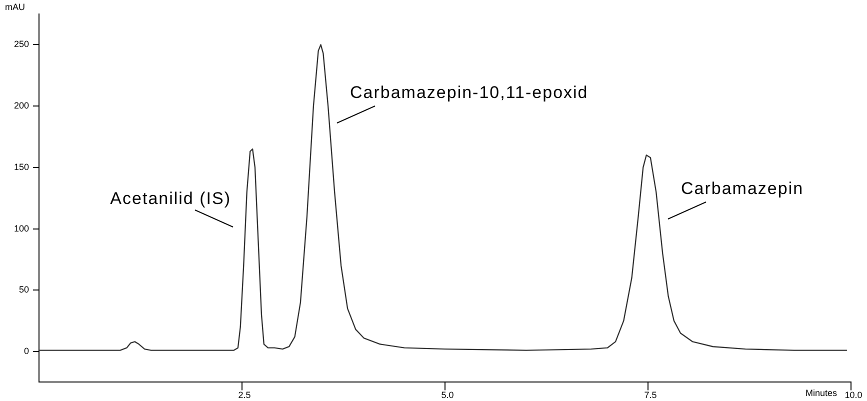 This screenshot has width=867, height=401. I want to click on x-axis-title: Minutes, so click(821, 393).